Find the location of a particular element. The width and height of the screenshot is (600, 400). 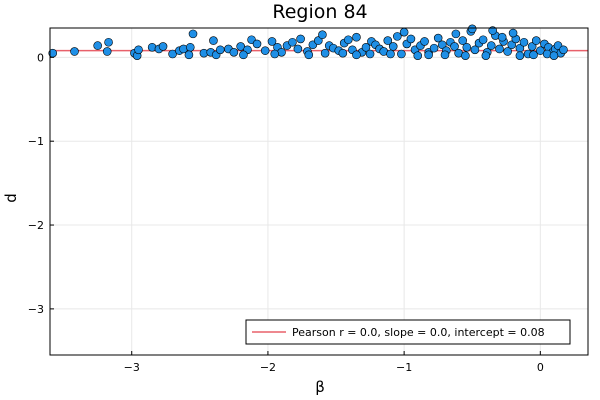

x-tick-label: −2 is located at coordinates (268, 367).